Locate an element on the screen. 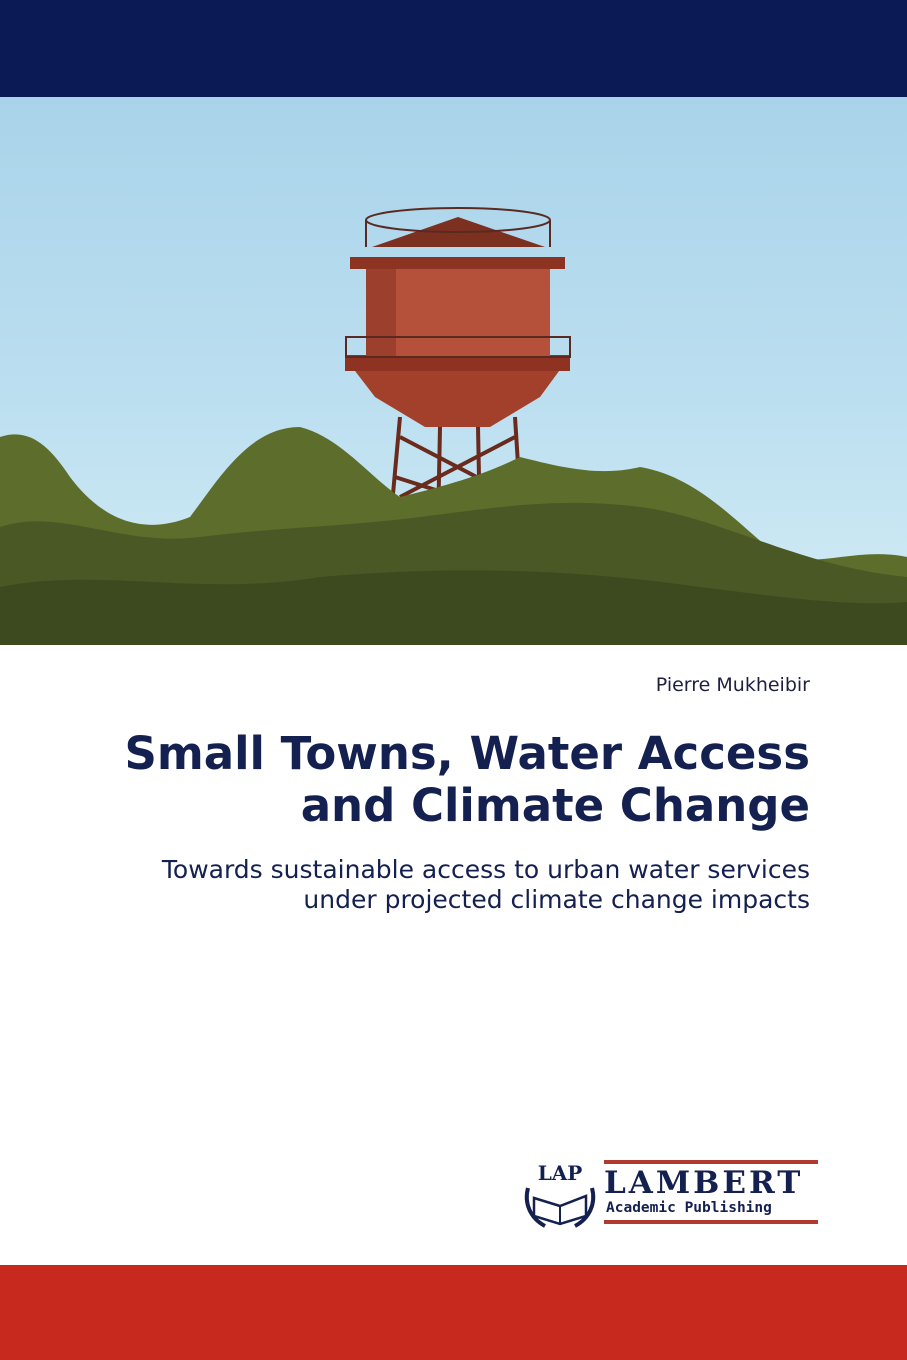 Image resolution: width=907 pixels, height=1360 pixels. title-line-1: Small Towns, Water Access is located at coordinates (467, 753).